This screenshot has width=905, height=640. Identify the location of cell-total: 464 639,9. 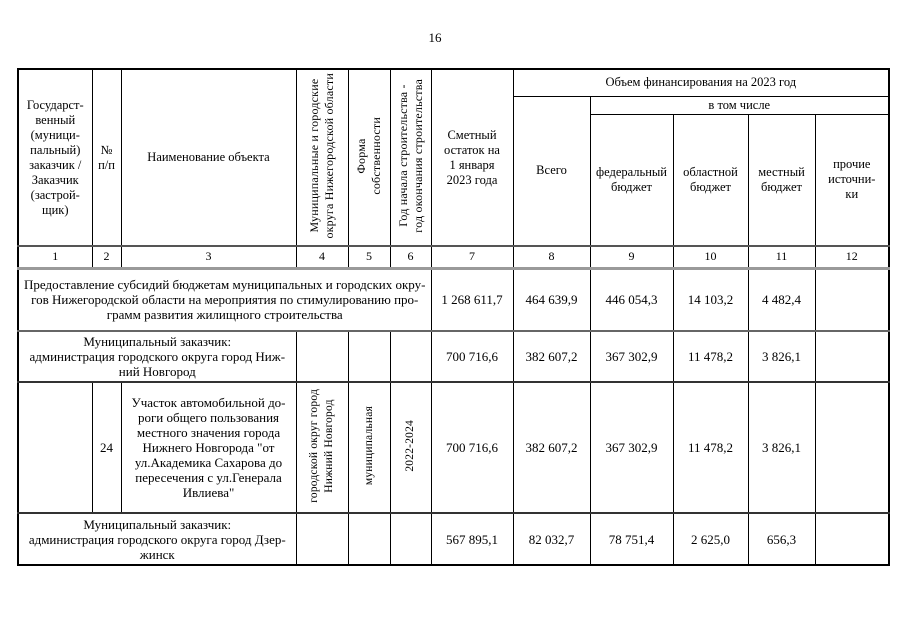
(551, 299).